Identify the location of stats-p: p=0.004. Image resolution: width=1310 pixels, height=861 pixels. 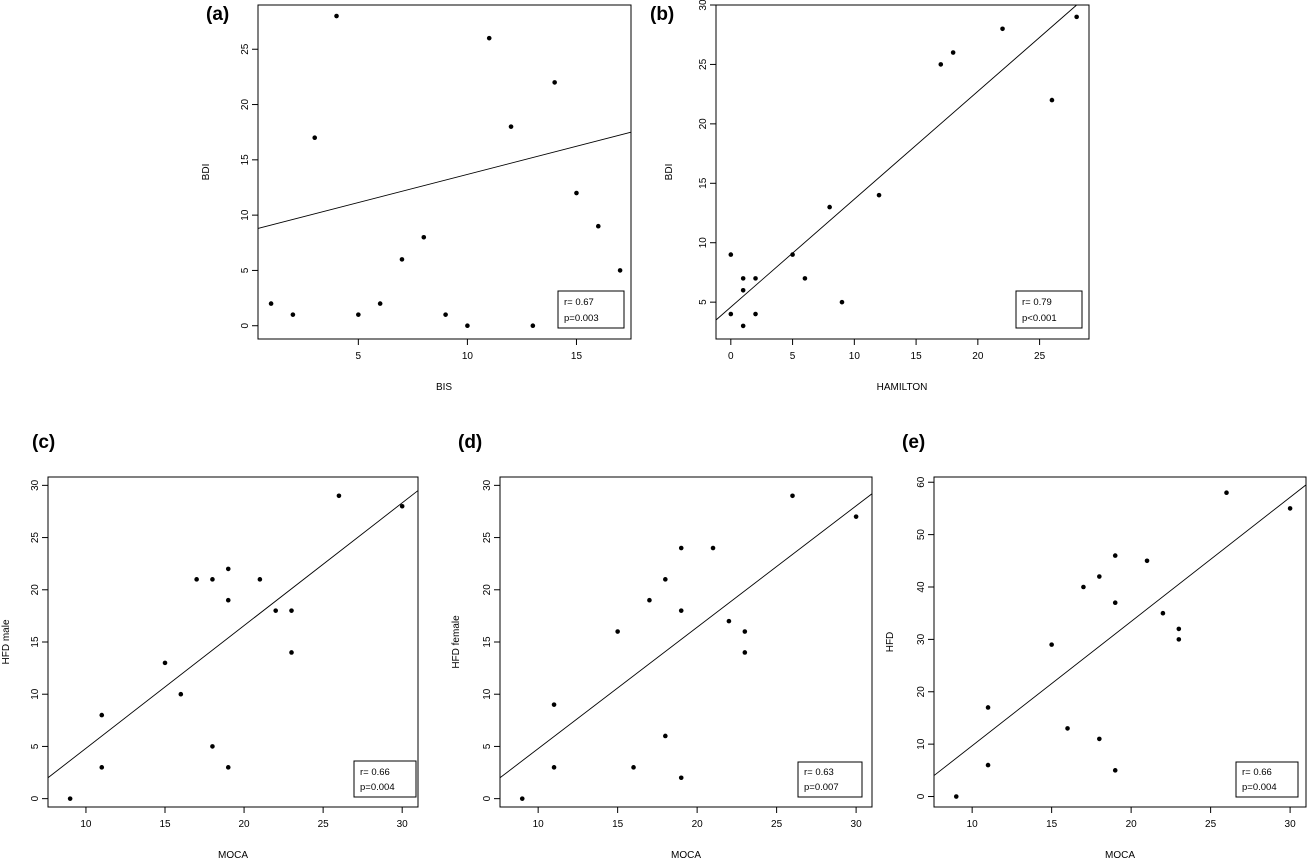
(1259, 787).